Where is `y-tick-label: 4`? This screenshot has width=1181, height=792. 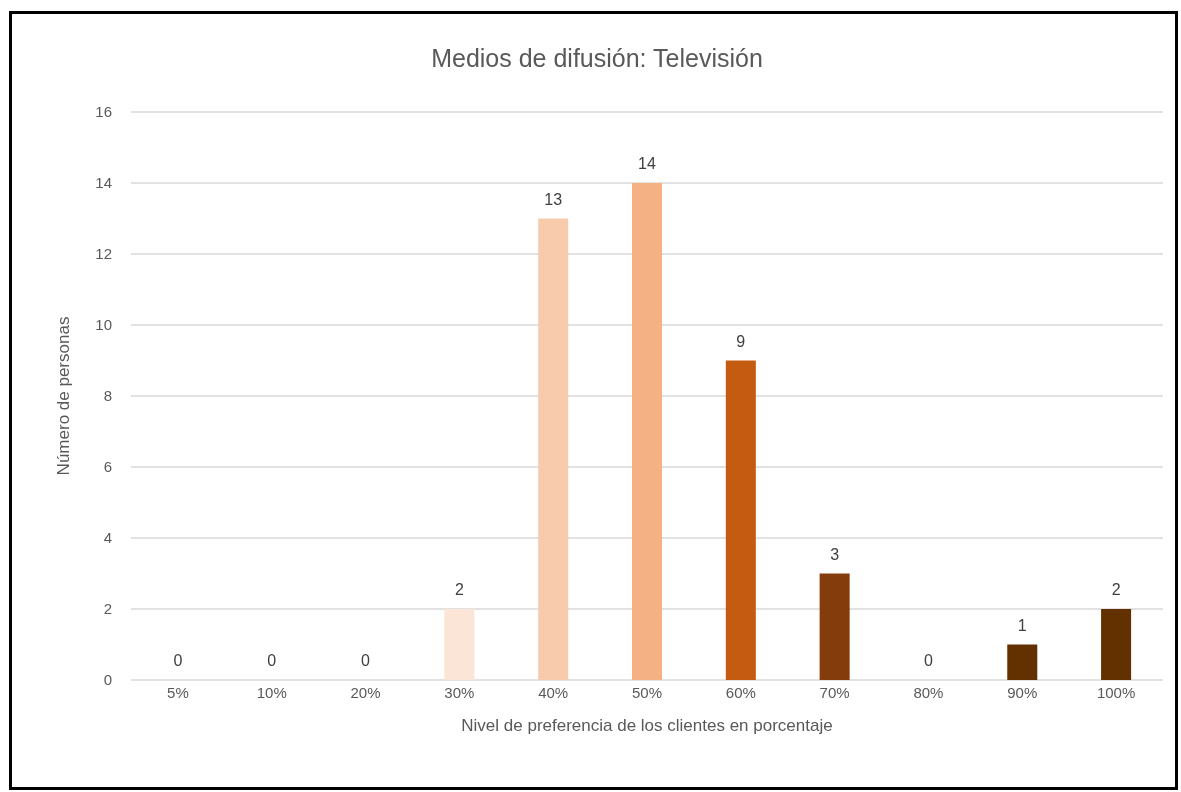 y-tick-label: 4 is located at coordinates (107, 537).